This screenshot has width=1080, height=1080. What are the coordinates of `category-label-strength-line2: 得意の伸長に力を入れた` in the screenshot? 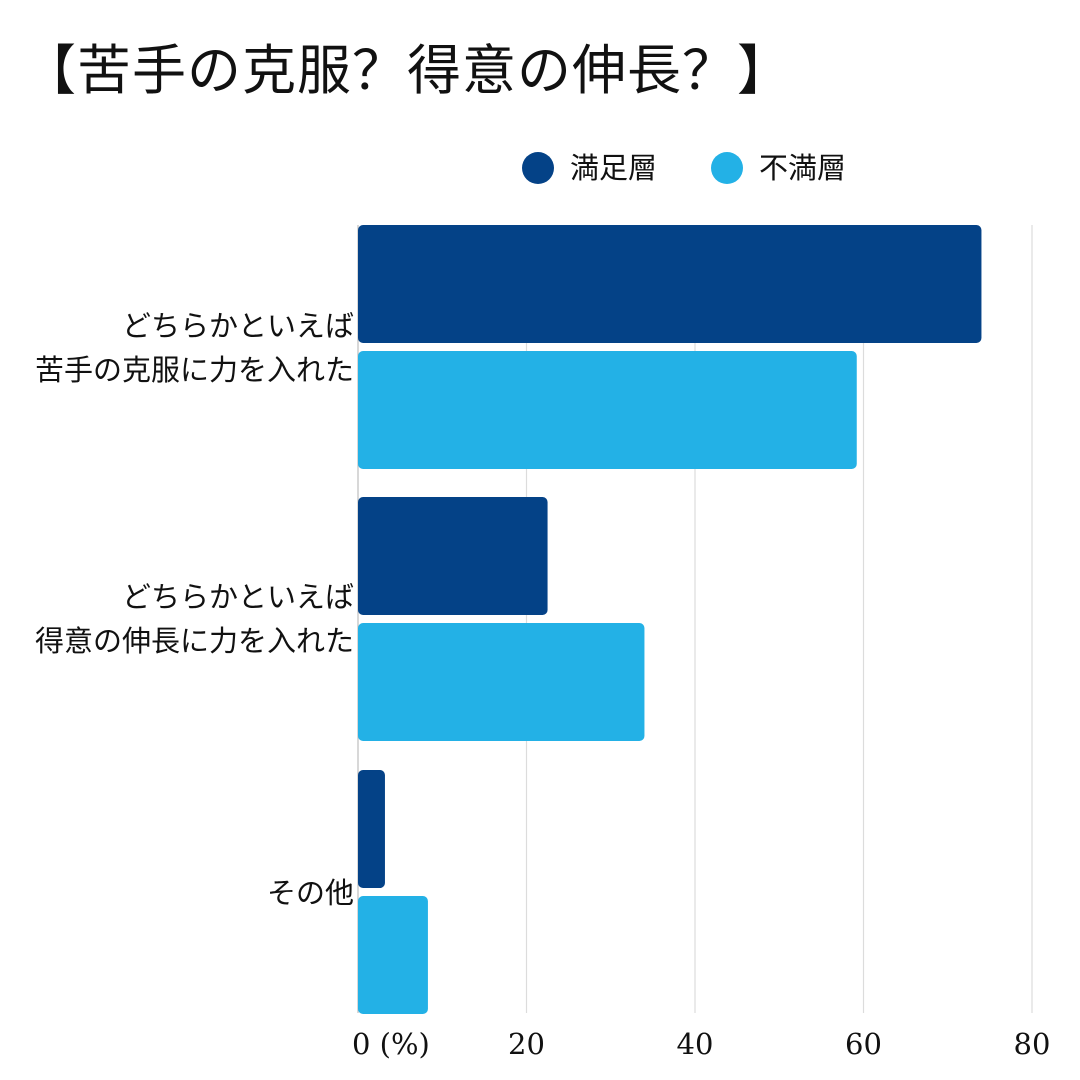 It's located at (194, 641).